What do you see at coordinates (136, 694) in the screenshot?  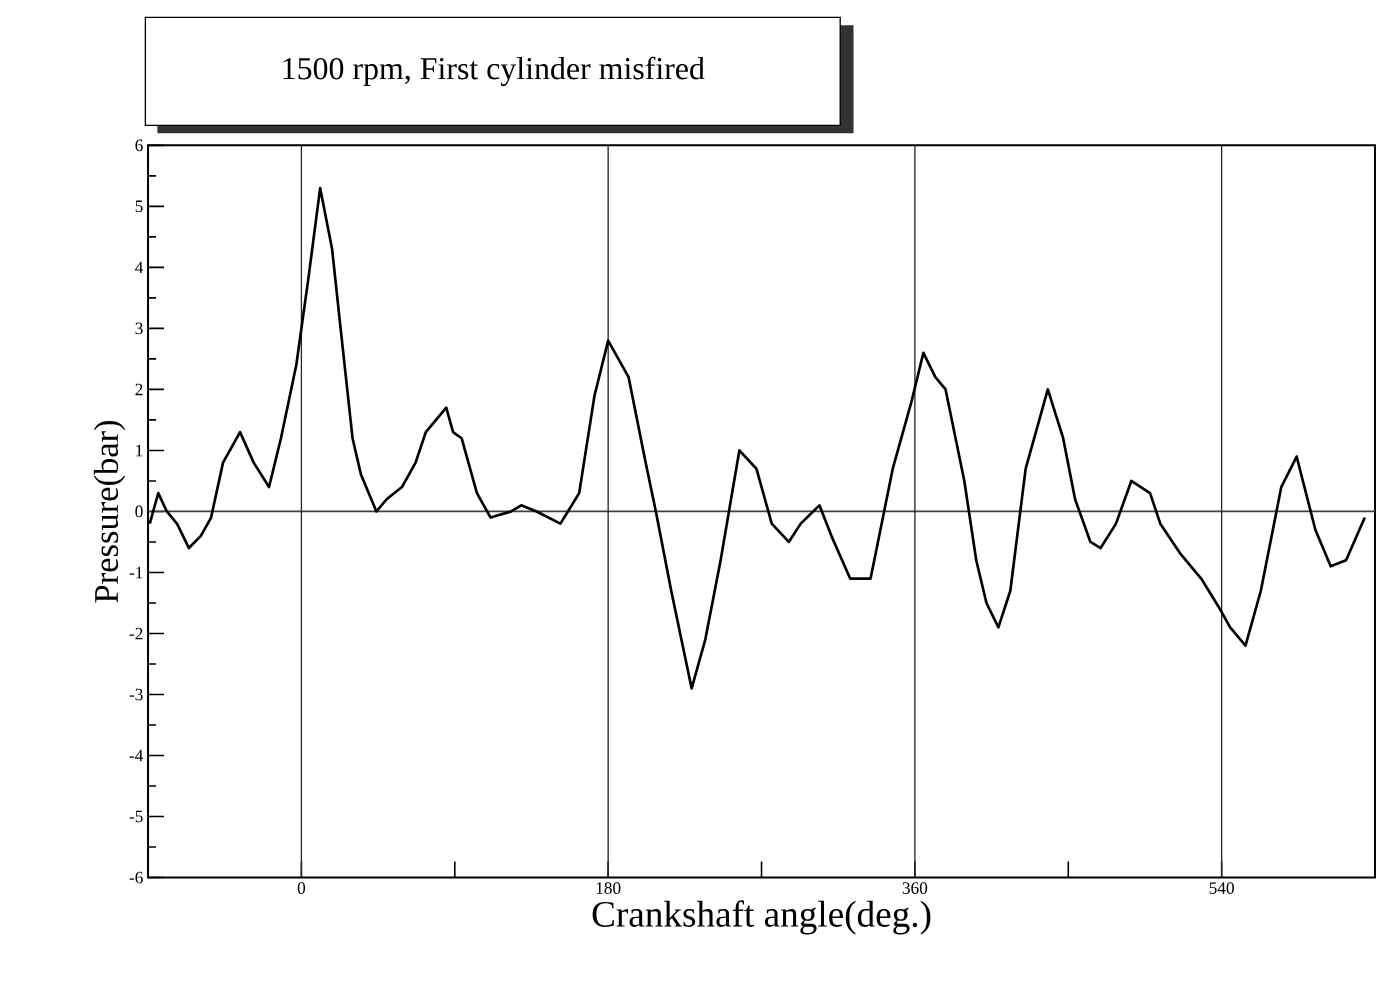 I see `y-tick-label: -3` at bounding box center [136, 694].